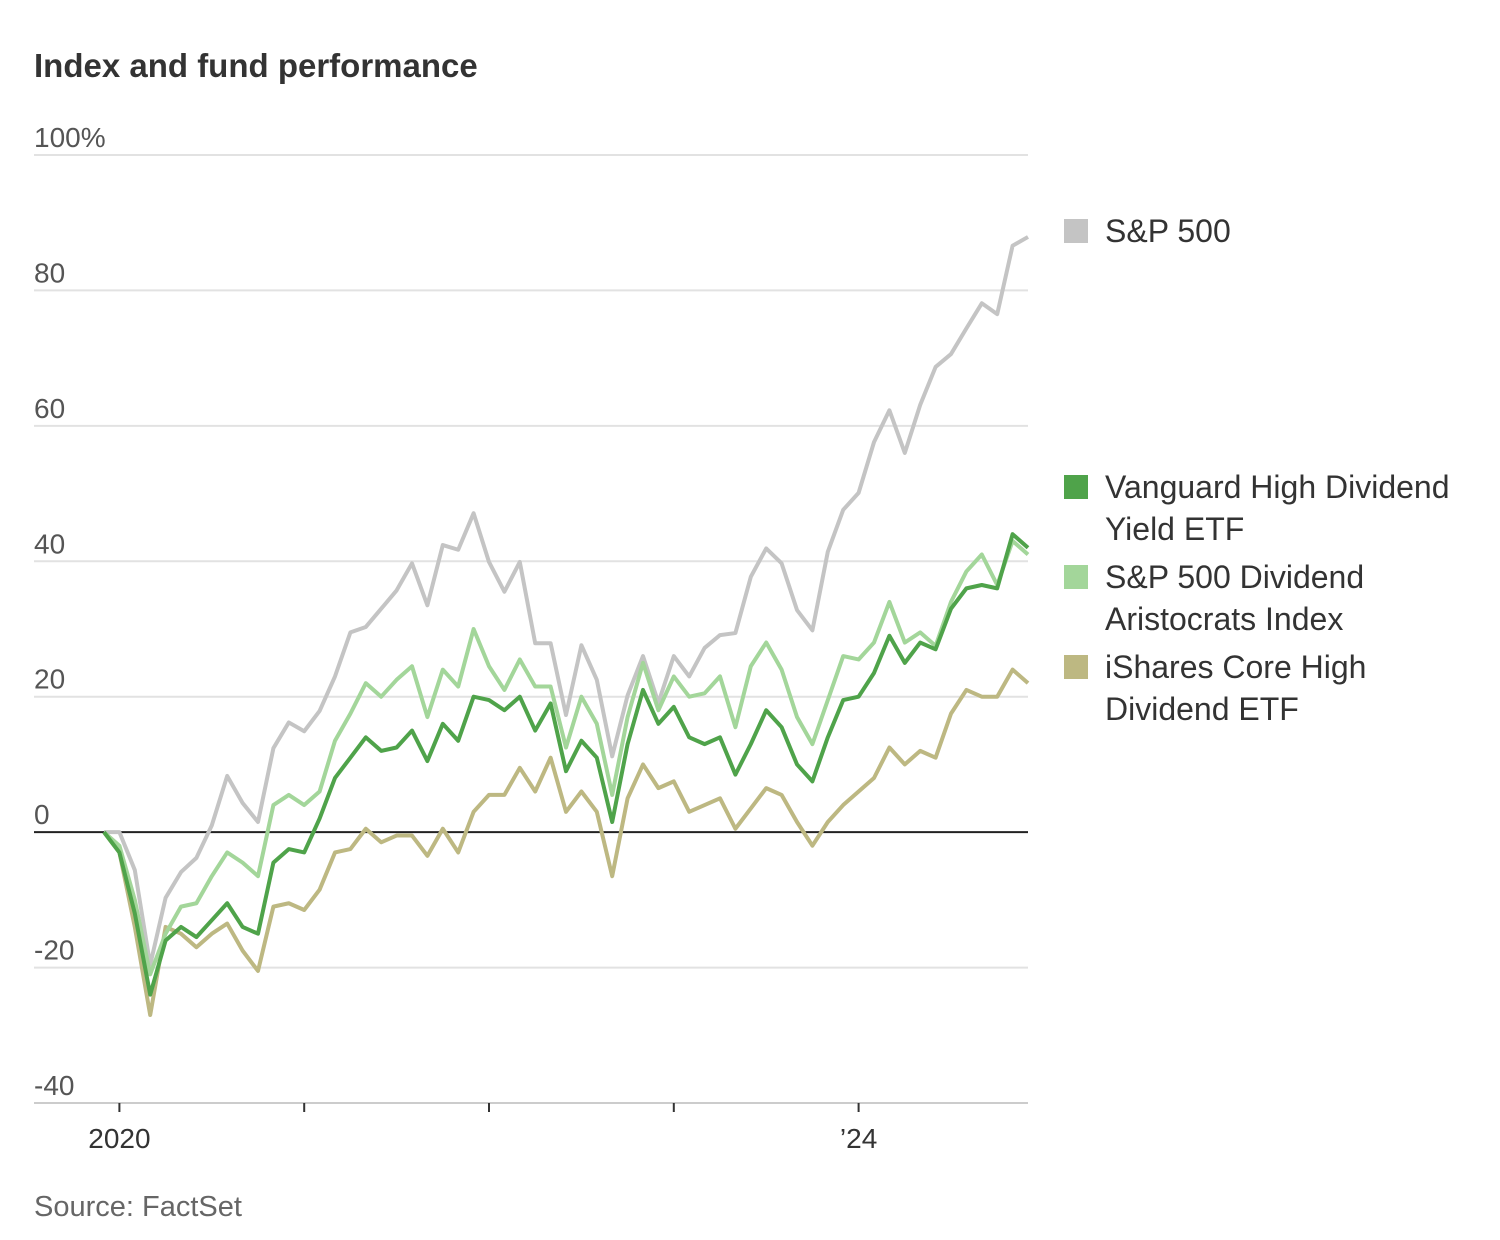  Describe the element at coordinates (49, 272) in the screenshot. I see `y-tick-label: 80` at that location.